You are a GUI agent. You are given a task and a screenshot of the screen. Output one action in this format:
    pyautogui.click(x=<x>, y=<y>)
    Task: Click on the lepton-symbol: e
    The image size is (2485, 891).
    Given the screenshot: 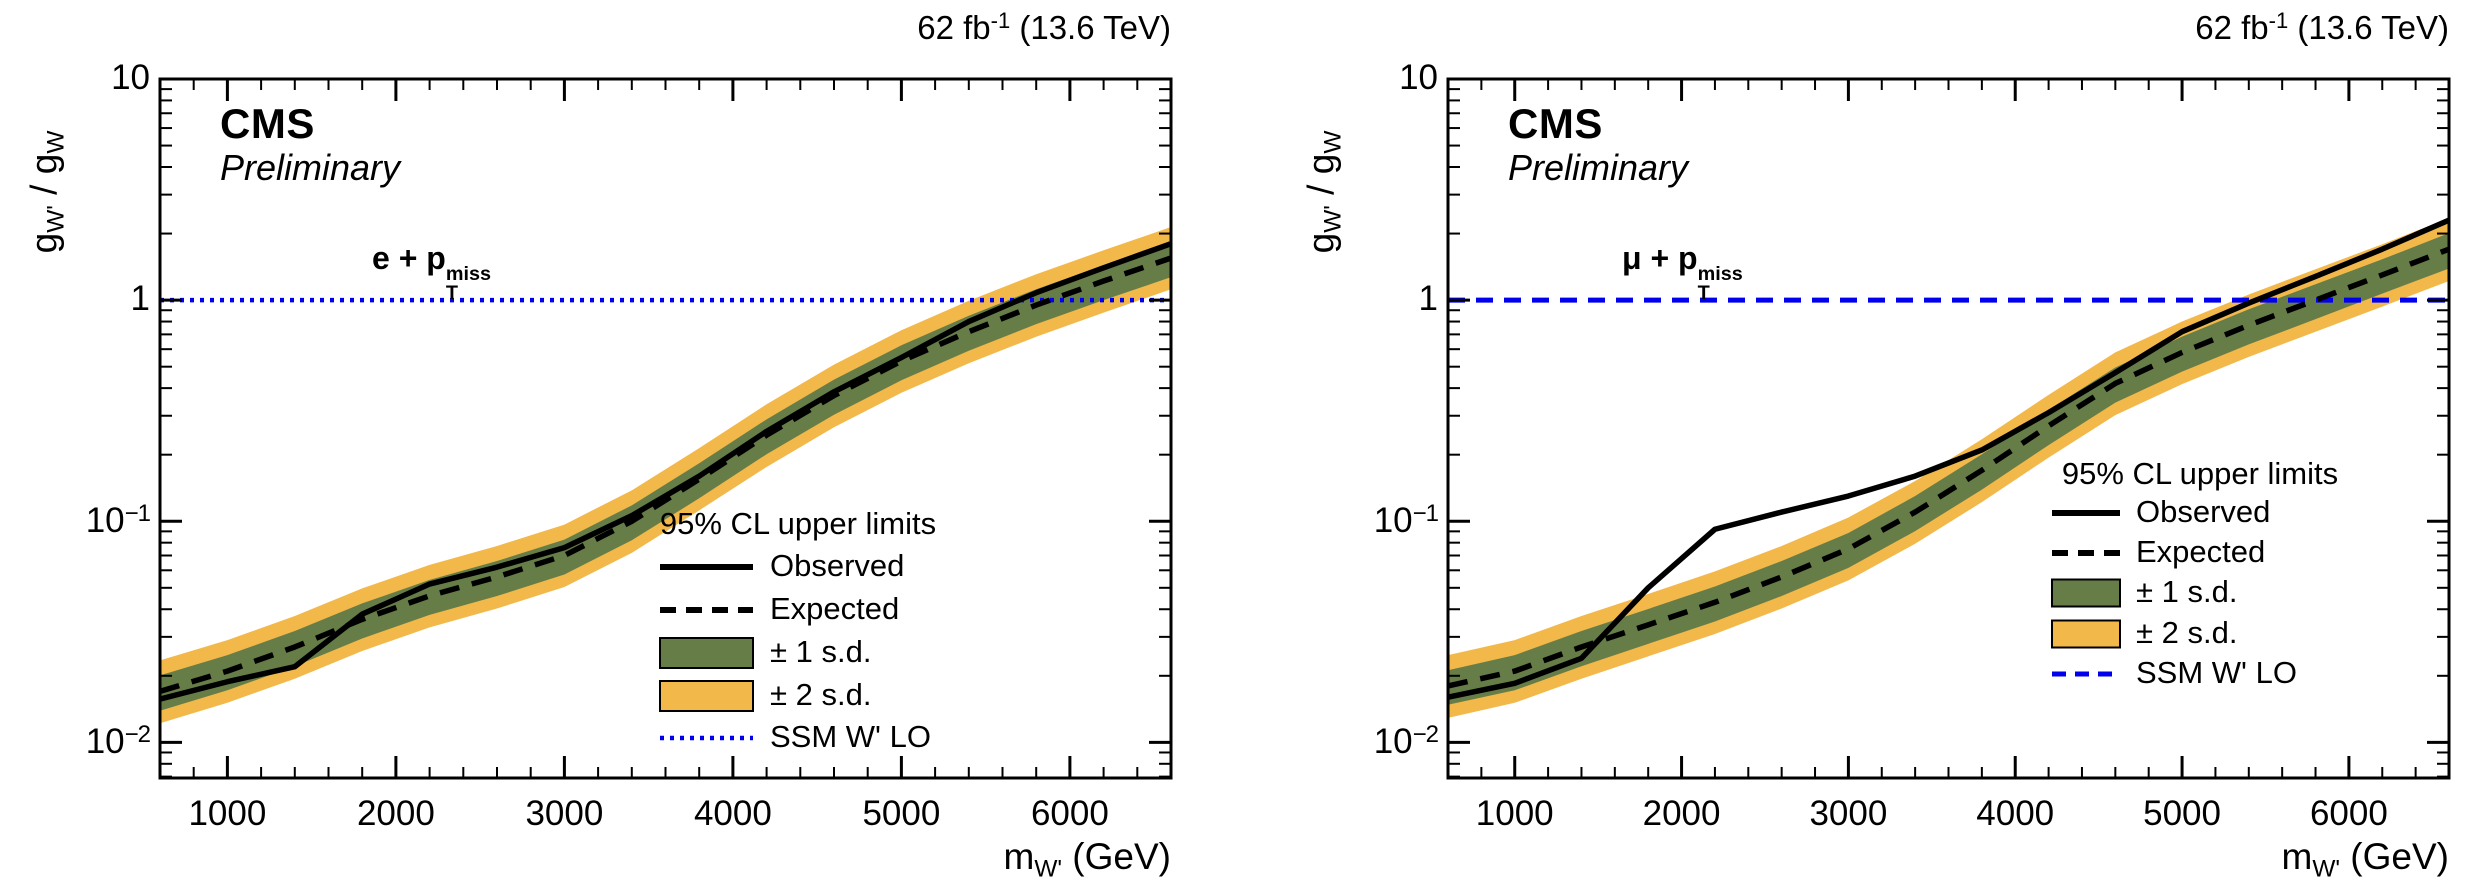 What is the action you would take?
    pyautogui.click(x=381, y=258)
    